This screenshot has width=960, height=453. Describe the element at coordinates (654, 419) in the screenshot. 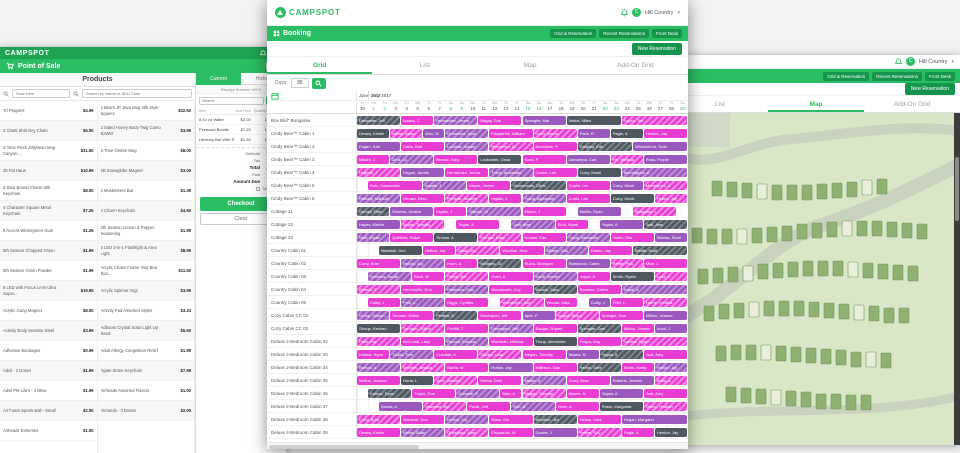

I see `reservation-block: Hogan, Margaret` at that location.